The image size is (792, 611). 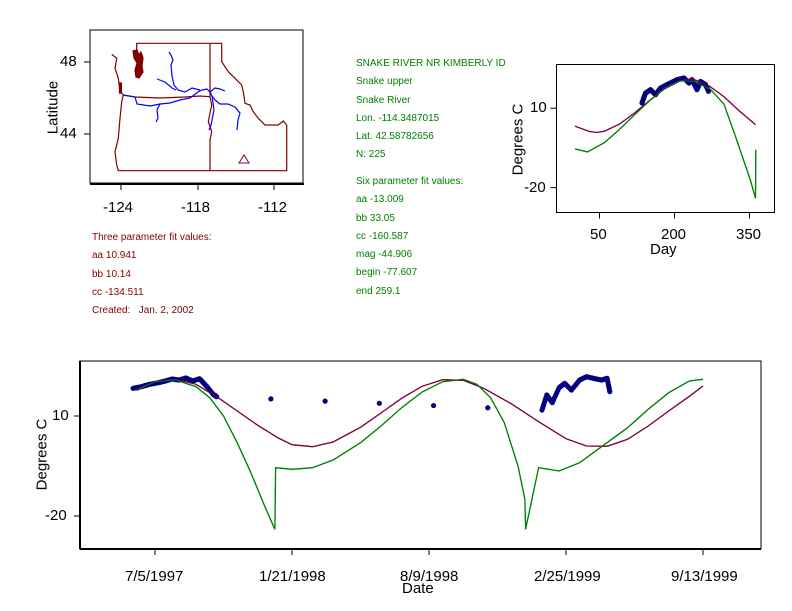 What do you see at coordinates (56, 515) in the screenshot?
I see `date-ytick-label: -20` at bounding box center [56, 515].